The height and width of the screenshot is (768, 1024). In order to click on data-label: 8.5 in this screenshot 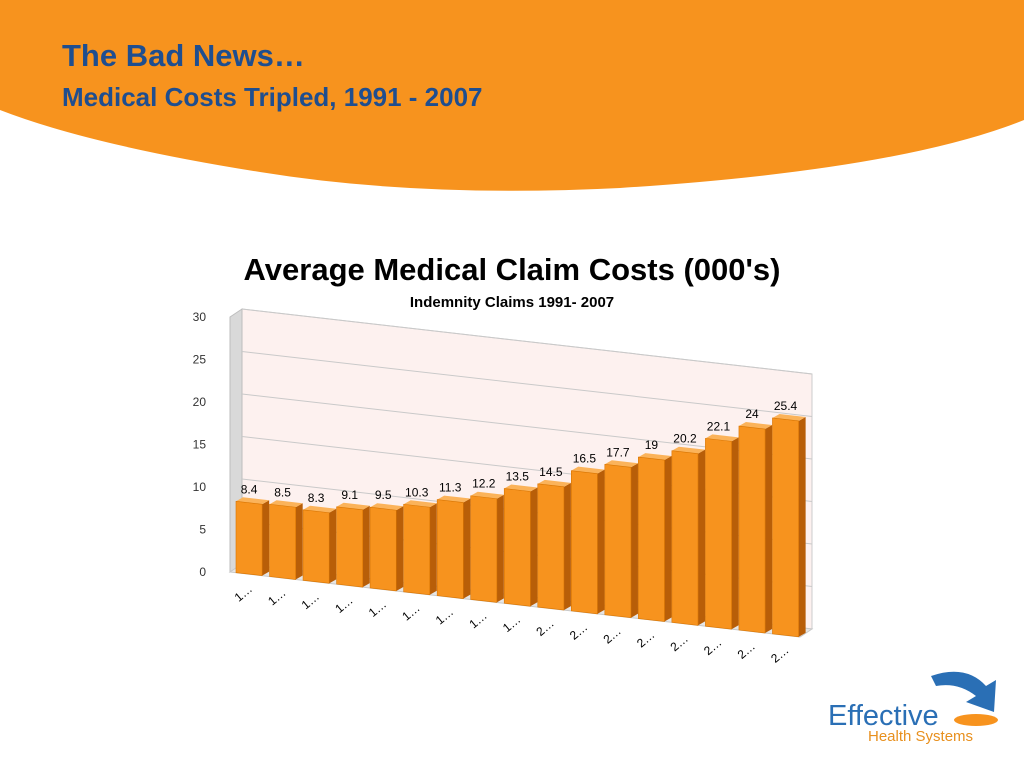, I will do `click(282, 492)`.